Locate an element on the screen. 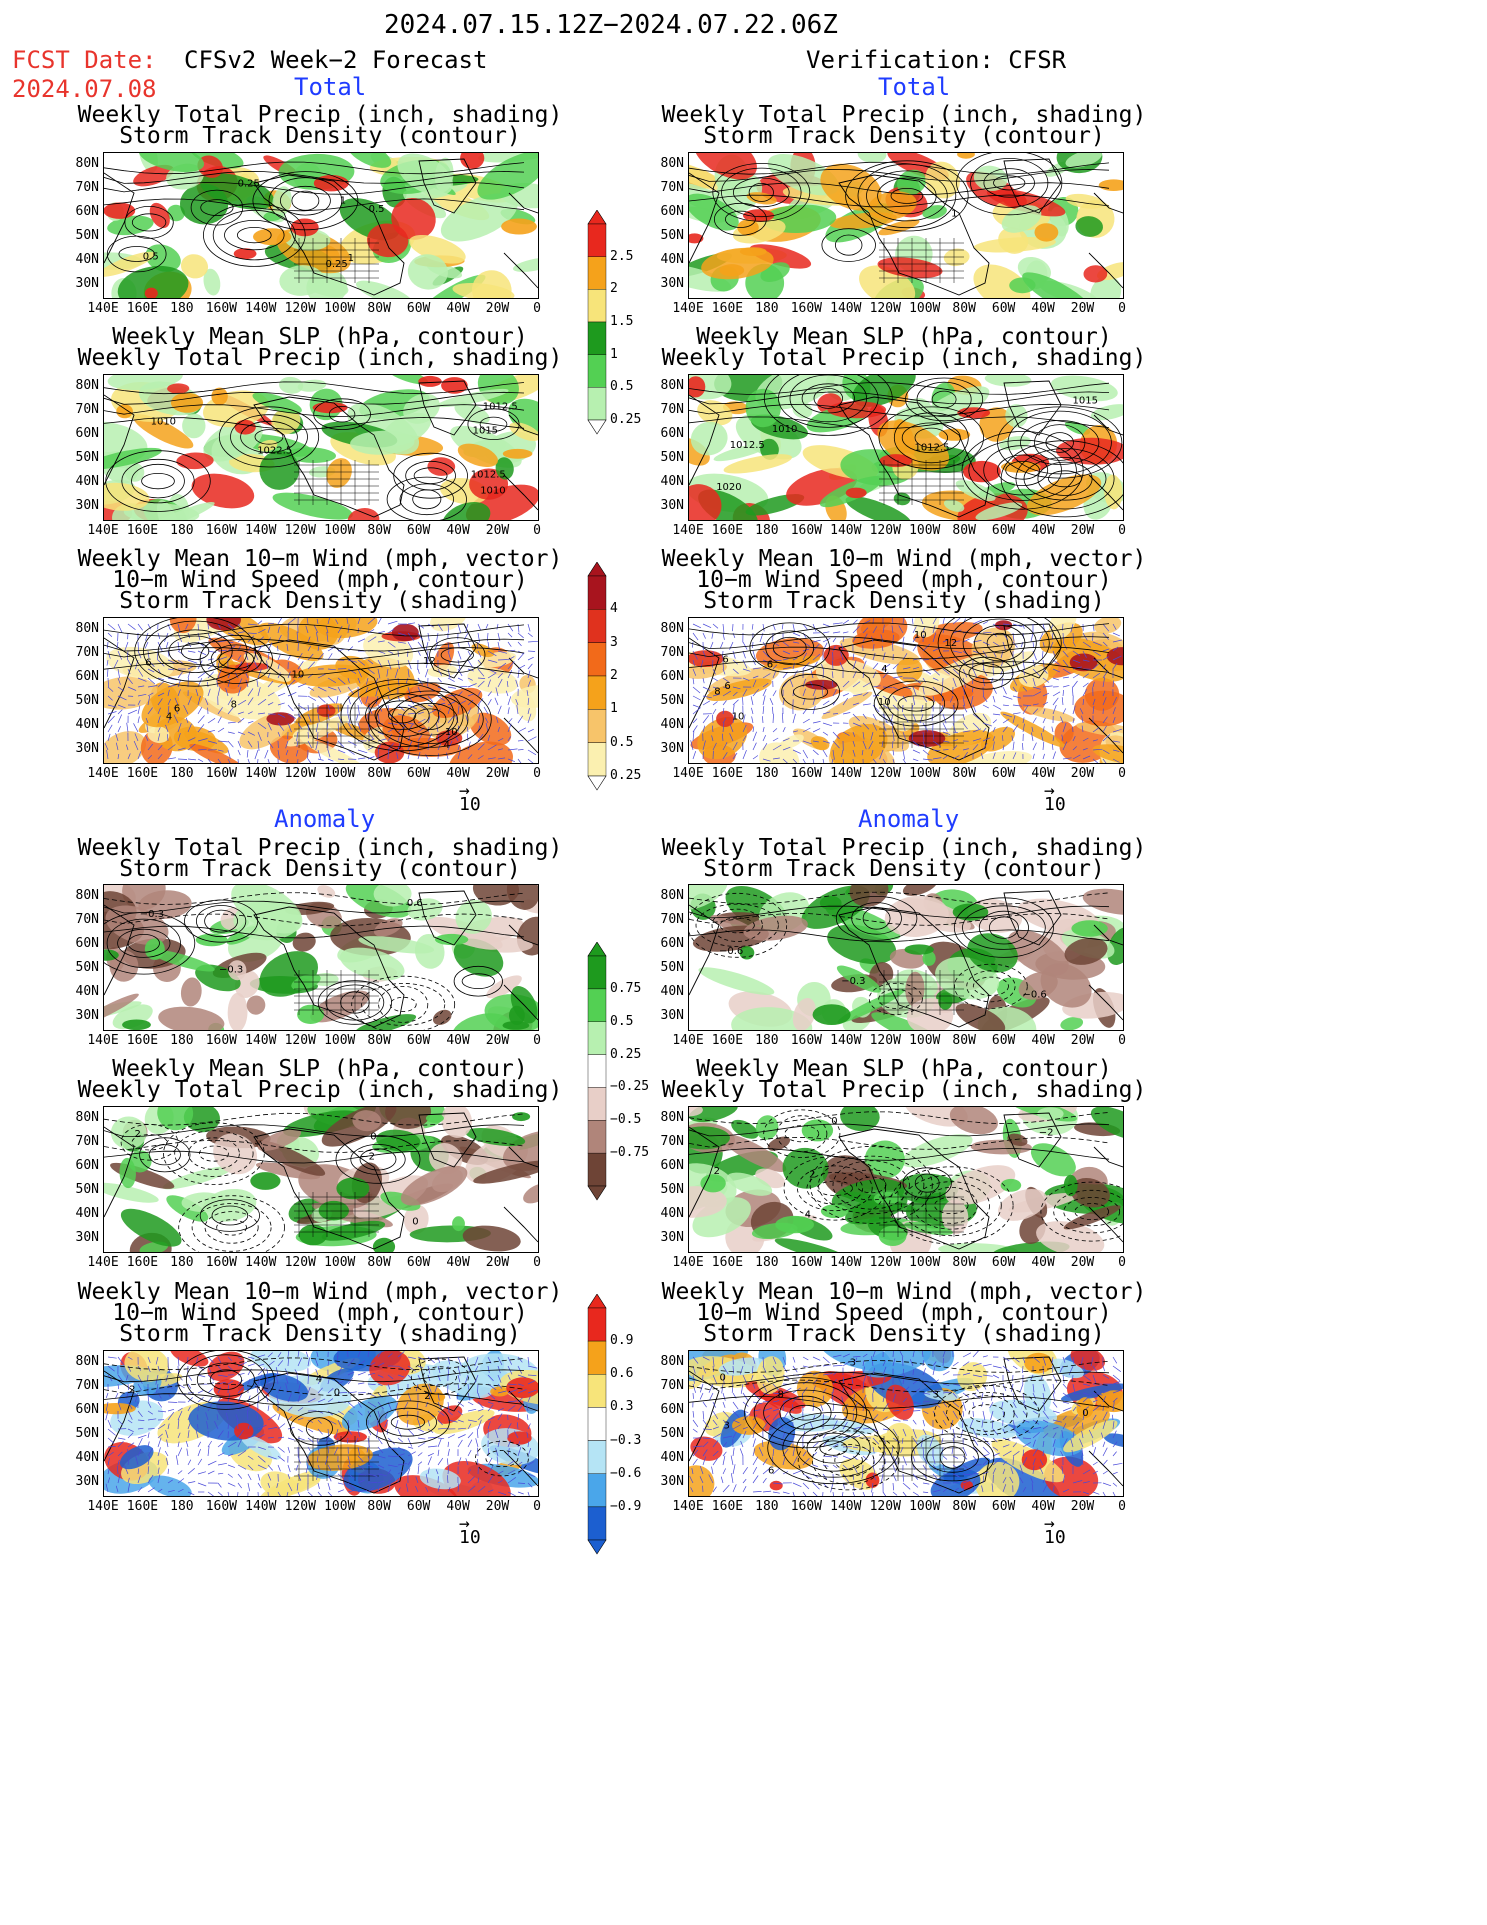  lat-tick-label: 80N is located at coordinates (672, 163).